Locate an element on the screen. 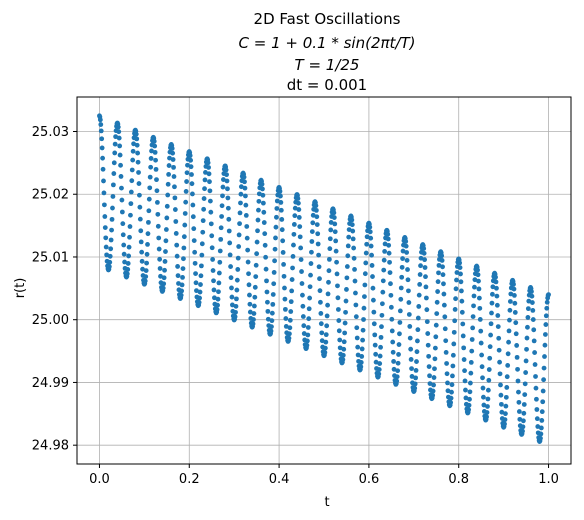 Image resolution: width=584 pixels, height=520 pixels. title-line-3: T = 1/25 is located at coordinates (327, 65).